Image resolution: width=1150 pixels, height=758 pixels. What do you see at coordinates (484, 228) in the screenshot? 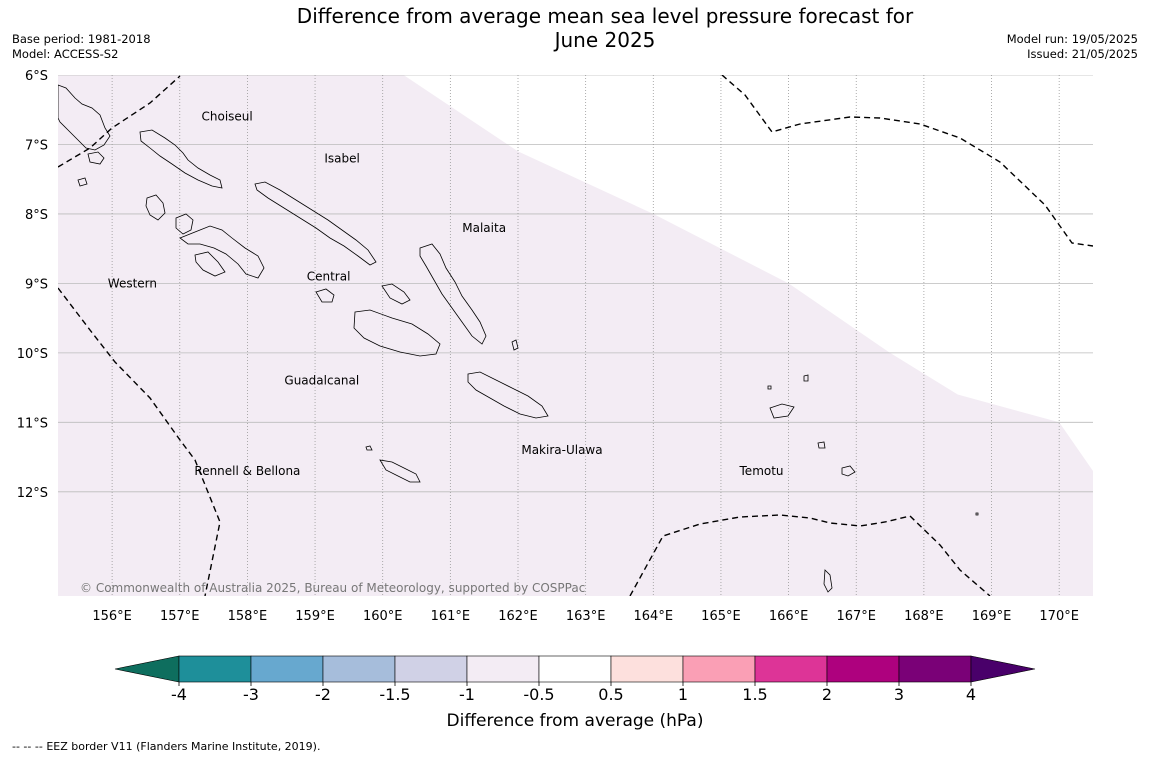
I see `province-label-2: Malaita` at bounding box center [484, 228].